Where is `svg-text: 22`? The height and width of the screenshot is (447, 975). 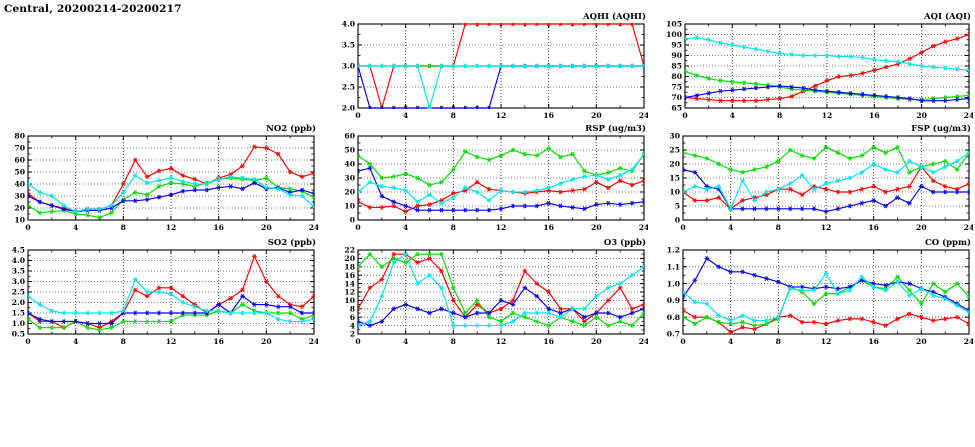 svg-text: 22 is located at coordinates (349, 250).